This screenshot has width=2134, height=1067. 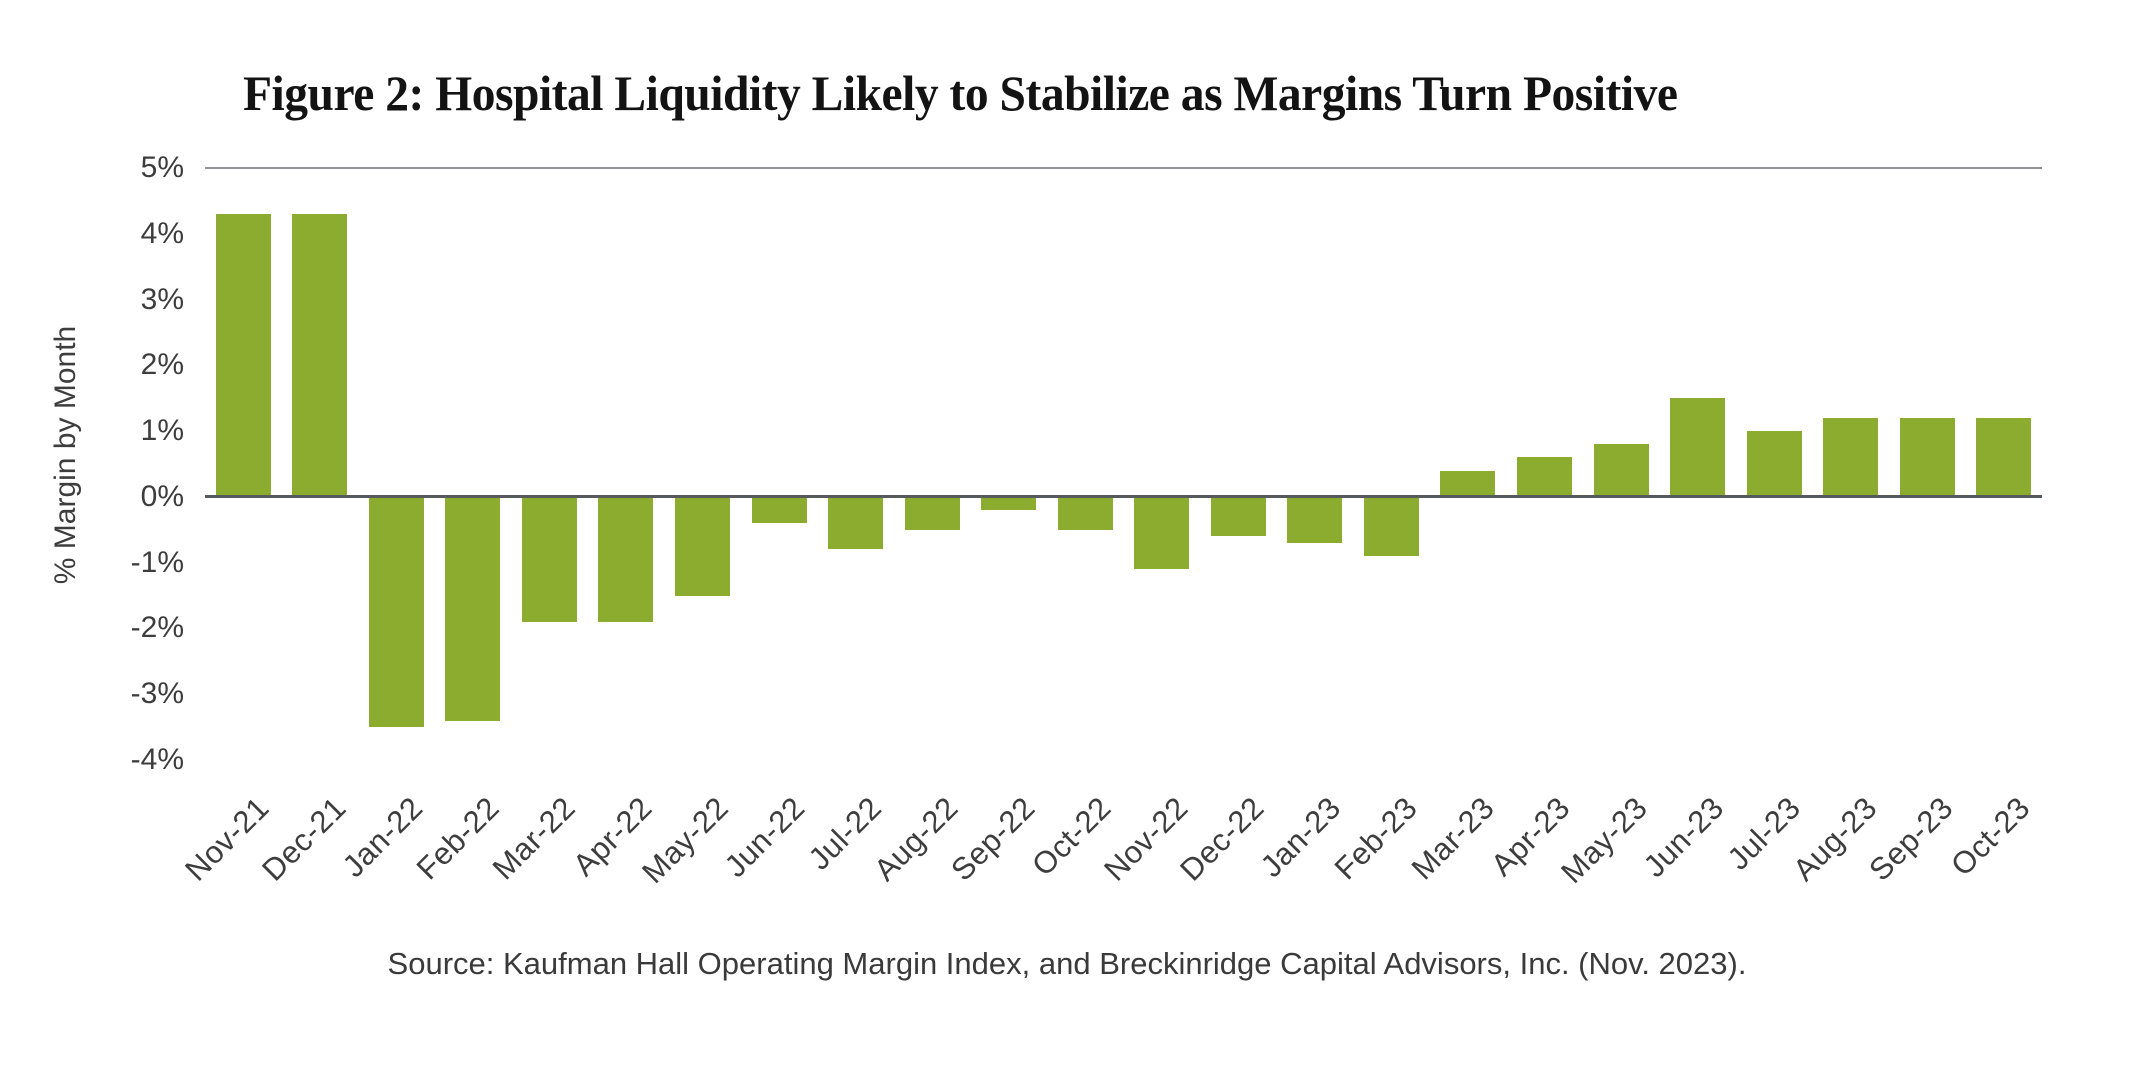 What do you see at coordinates (685, 840) in the screenshot?
I see `x-tick-label-may-22: May-22` at bounding box center [685, 840].